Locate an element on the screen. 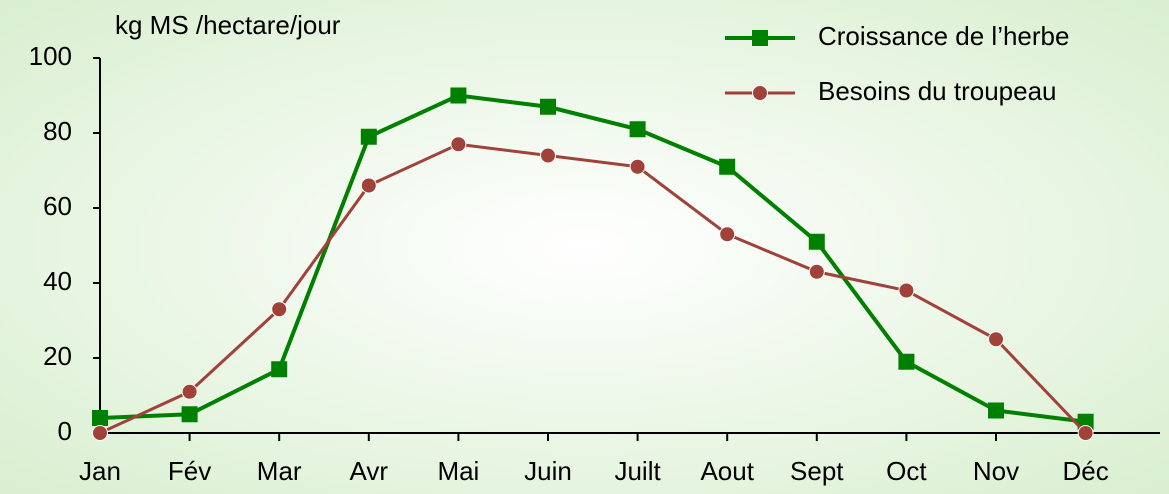 Image resolution: width=1169 pixels, height=494 pixels. y-tick-label: 20 is located at coordinates (57, 356).